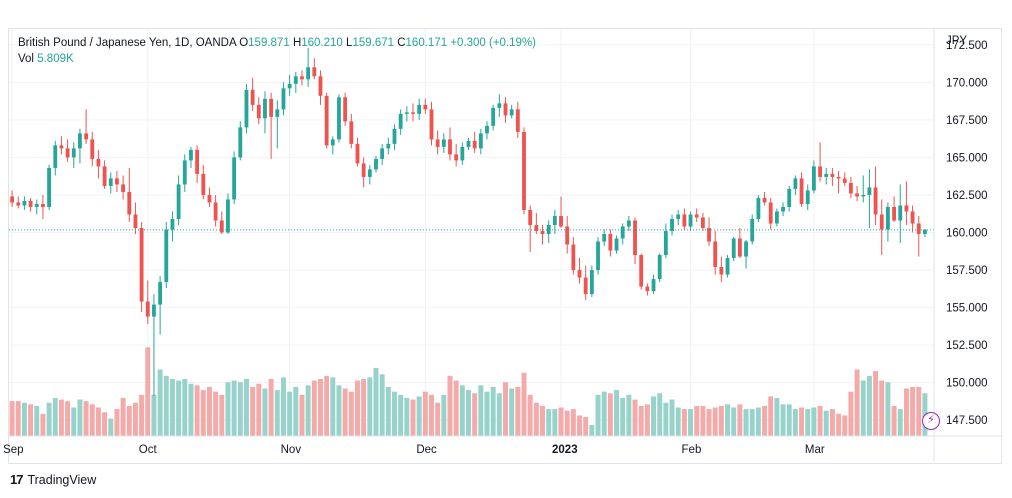  Describe the element at coordinates (13, 450) in the screenshot. I see `x-tick-label: Sep` at that location.